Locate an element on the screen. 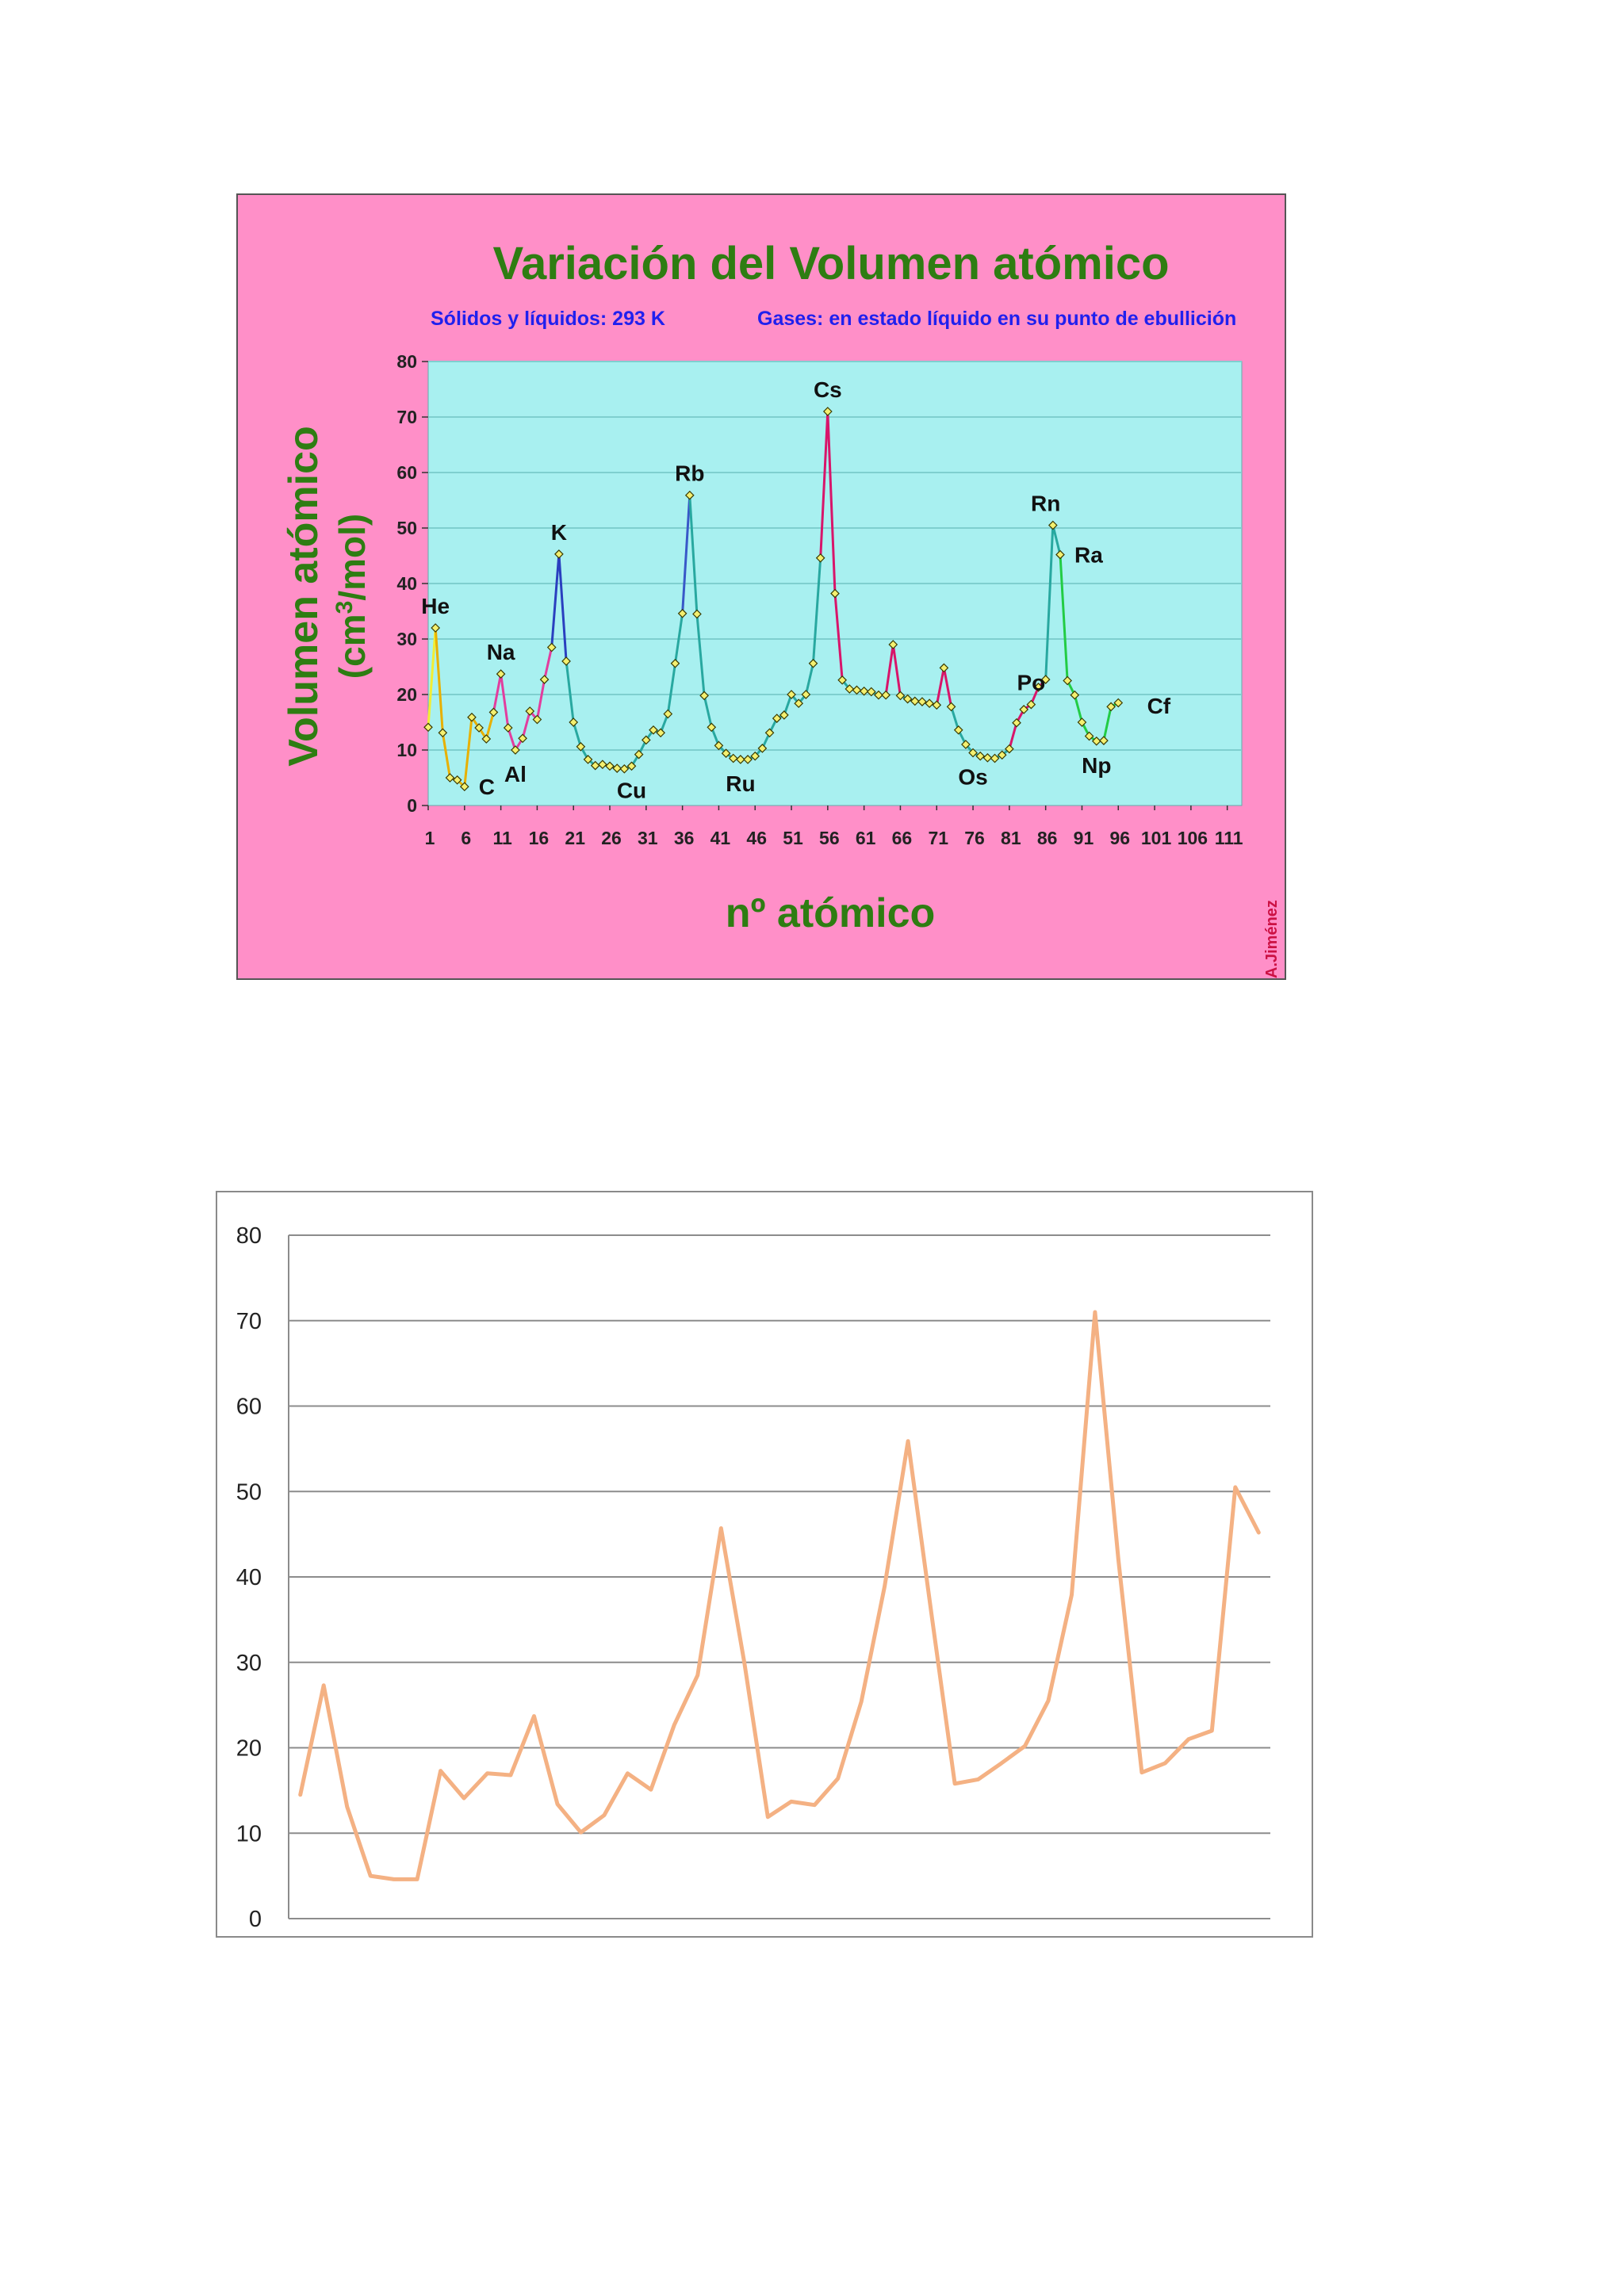 The image size is (1624, 2296). x-tick-label: 31 is located at coordinates (648, 838).